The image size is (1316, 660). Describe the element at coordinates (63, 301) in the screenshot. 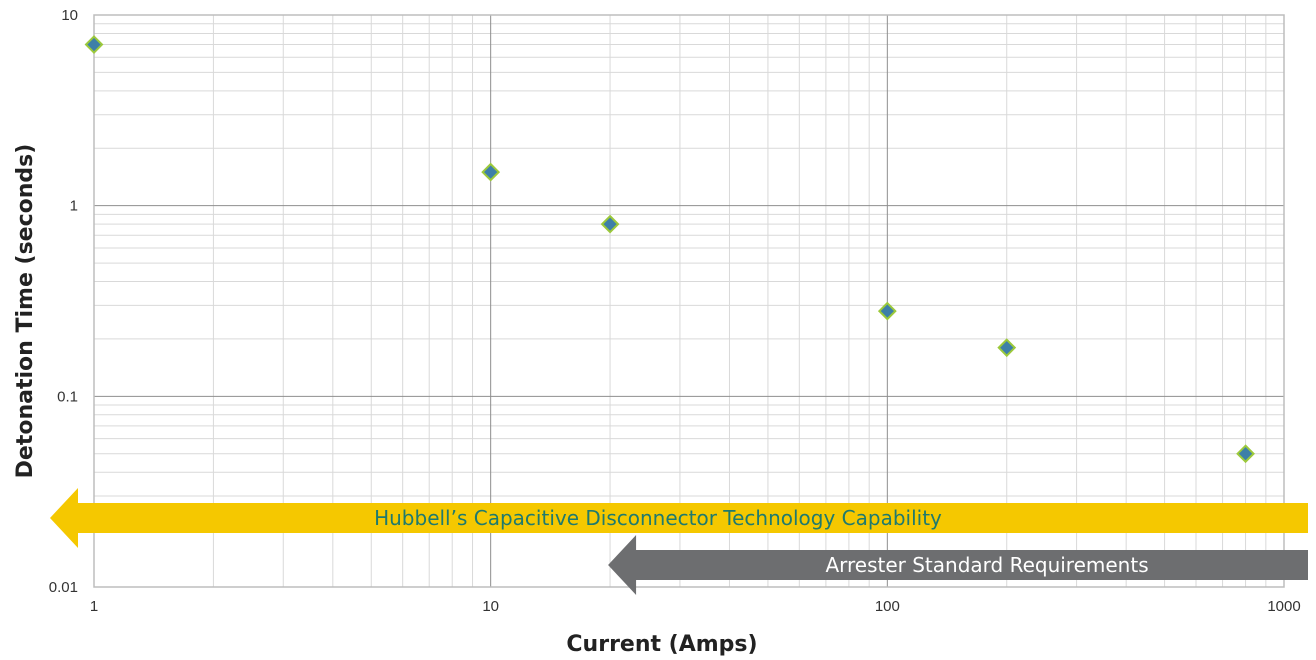

I see `y-tick-labels: 10 1 0.1 0.01` at that location.